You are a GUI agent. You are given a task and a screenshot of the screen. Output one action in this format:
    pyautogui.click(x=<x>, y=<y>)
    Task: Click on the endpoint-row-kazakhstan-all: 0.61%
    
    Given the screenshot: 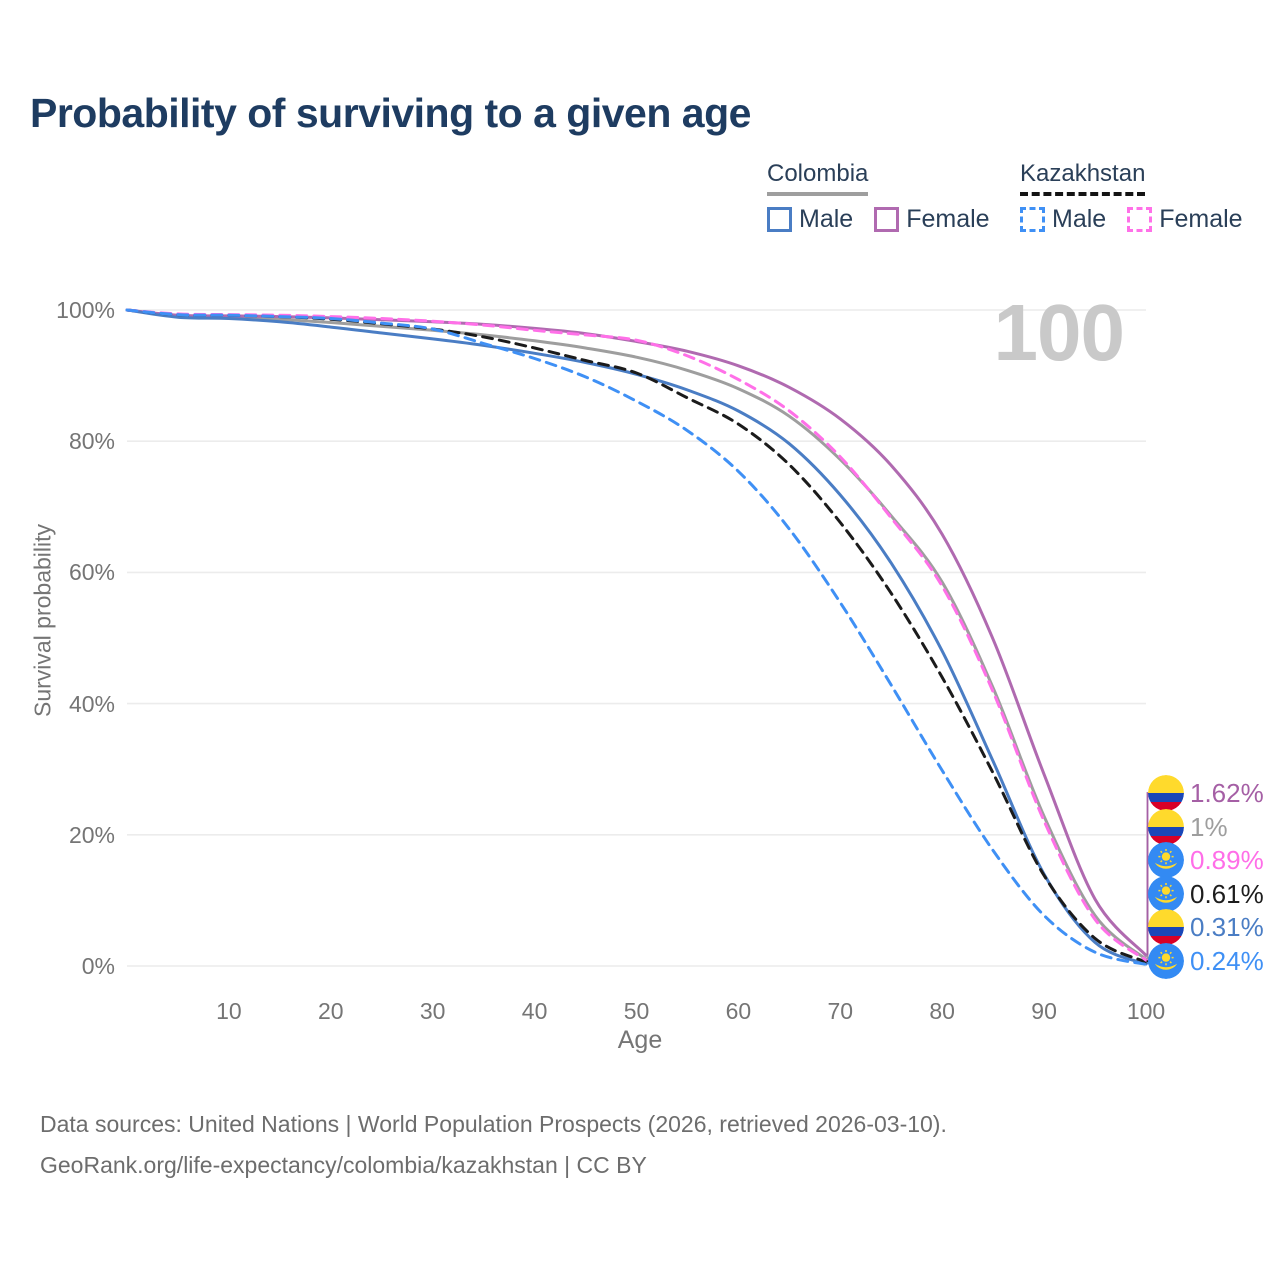 What is the action you would take?
    pyautogui.click(x=1206, y=894)
    